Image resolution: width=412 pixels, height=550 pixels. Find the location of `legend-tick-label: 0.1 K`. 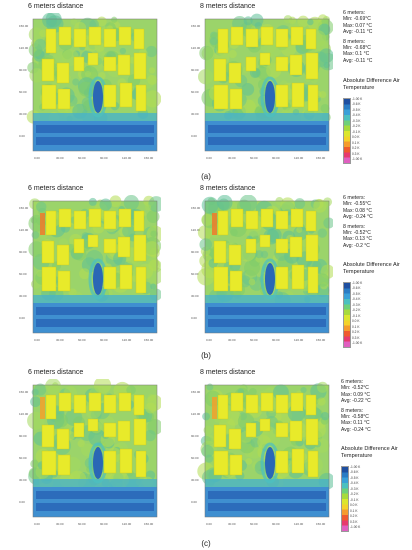

legend-tick-label: 0.1 K is located at coordinates (354, 510).